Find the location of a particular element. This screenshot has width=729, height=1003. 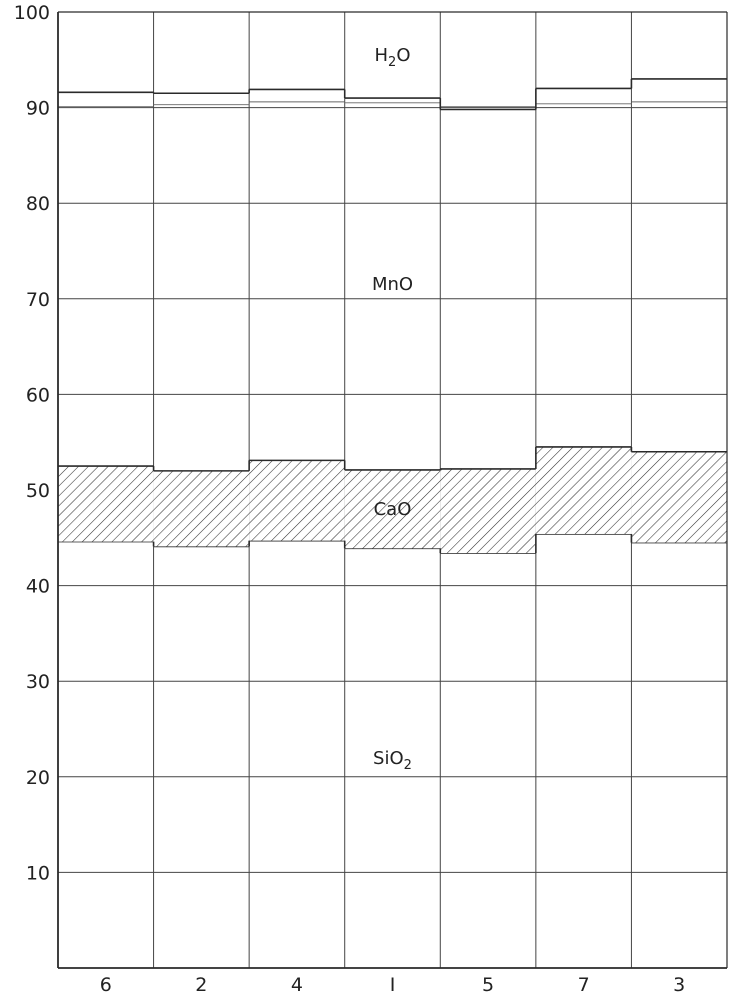

series-label-h2o: H2O is located at coordinates (393, 57).